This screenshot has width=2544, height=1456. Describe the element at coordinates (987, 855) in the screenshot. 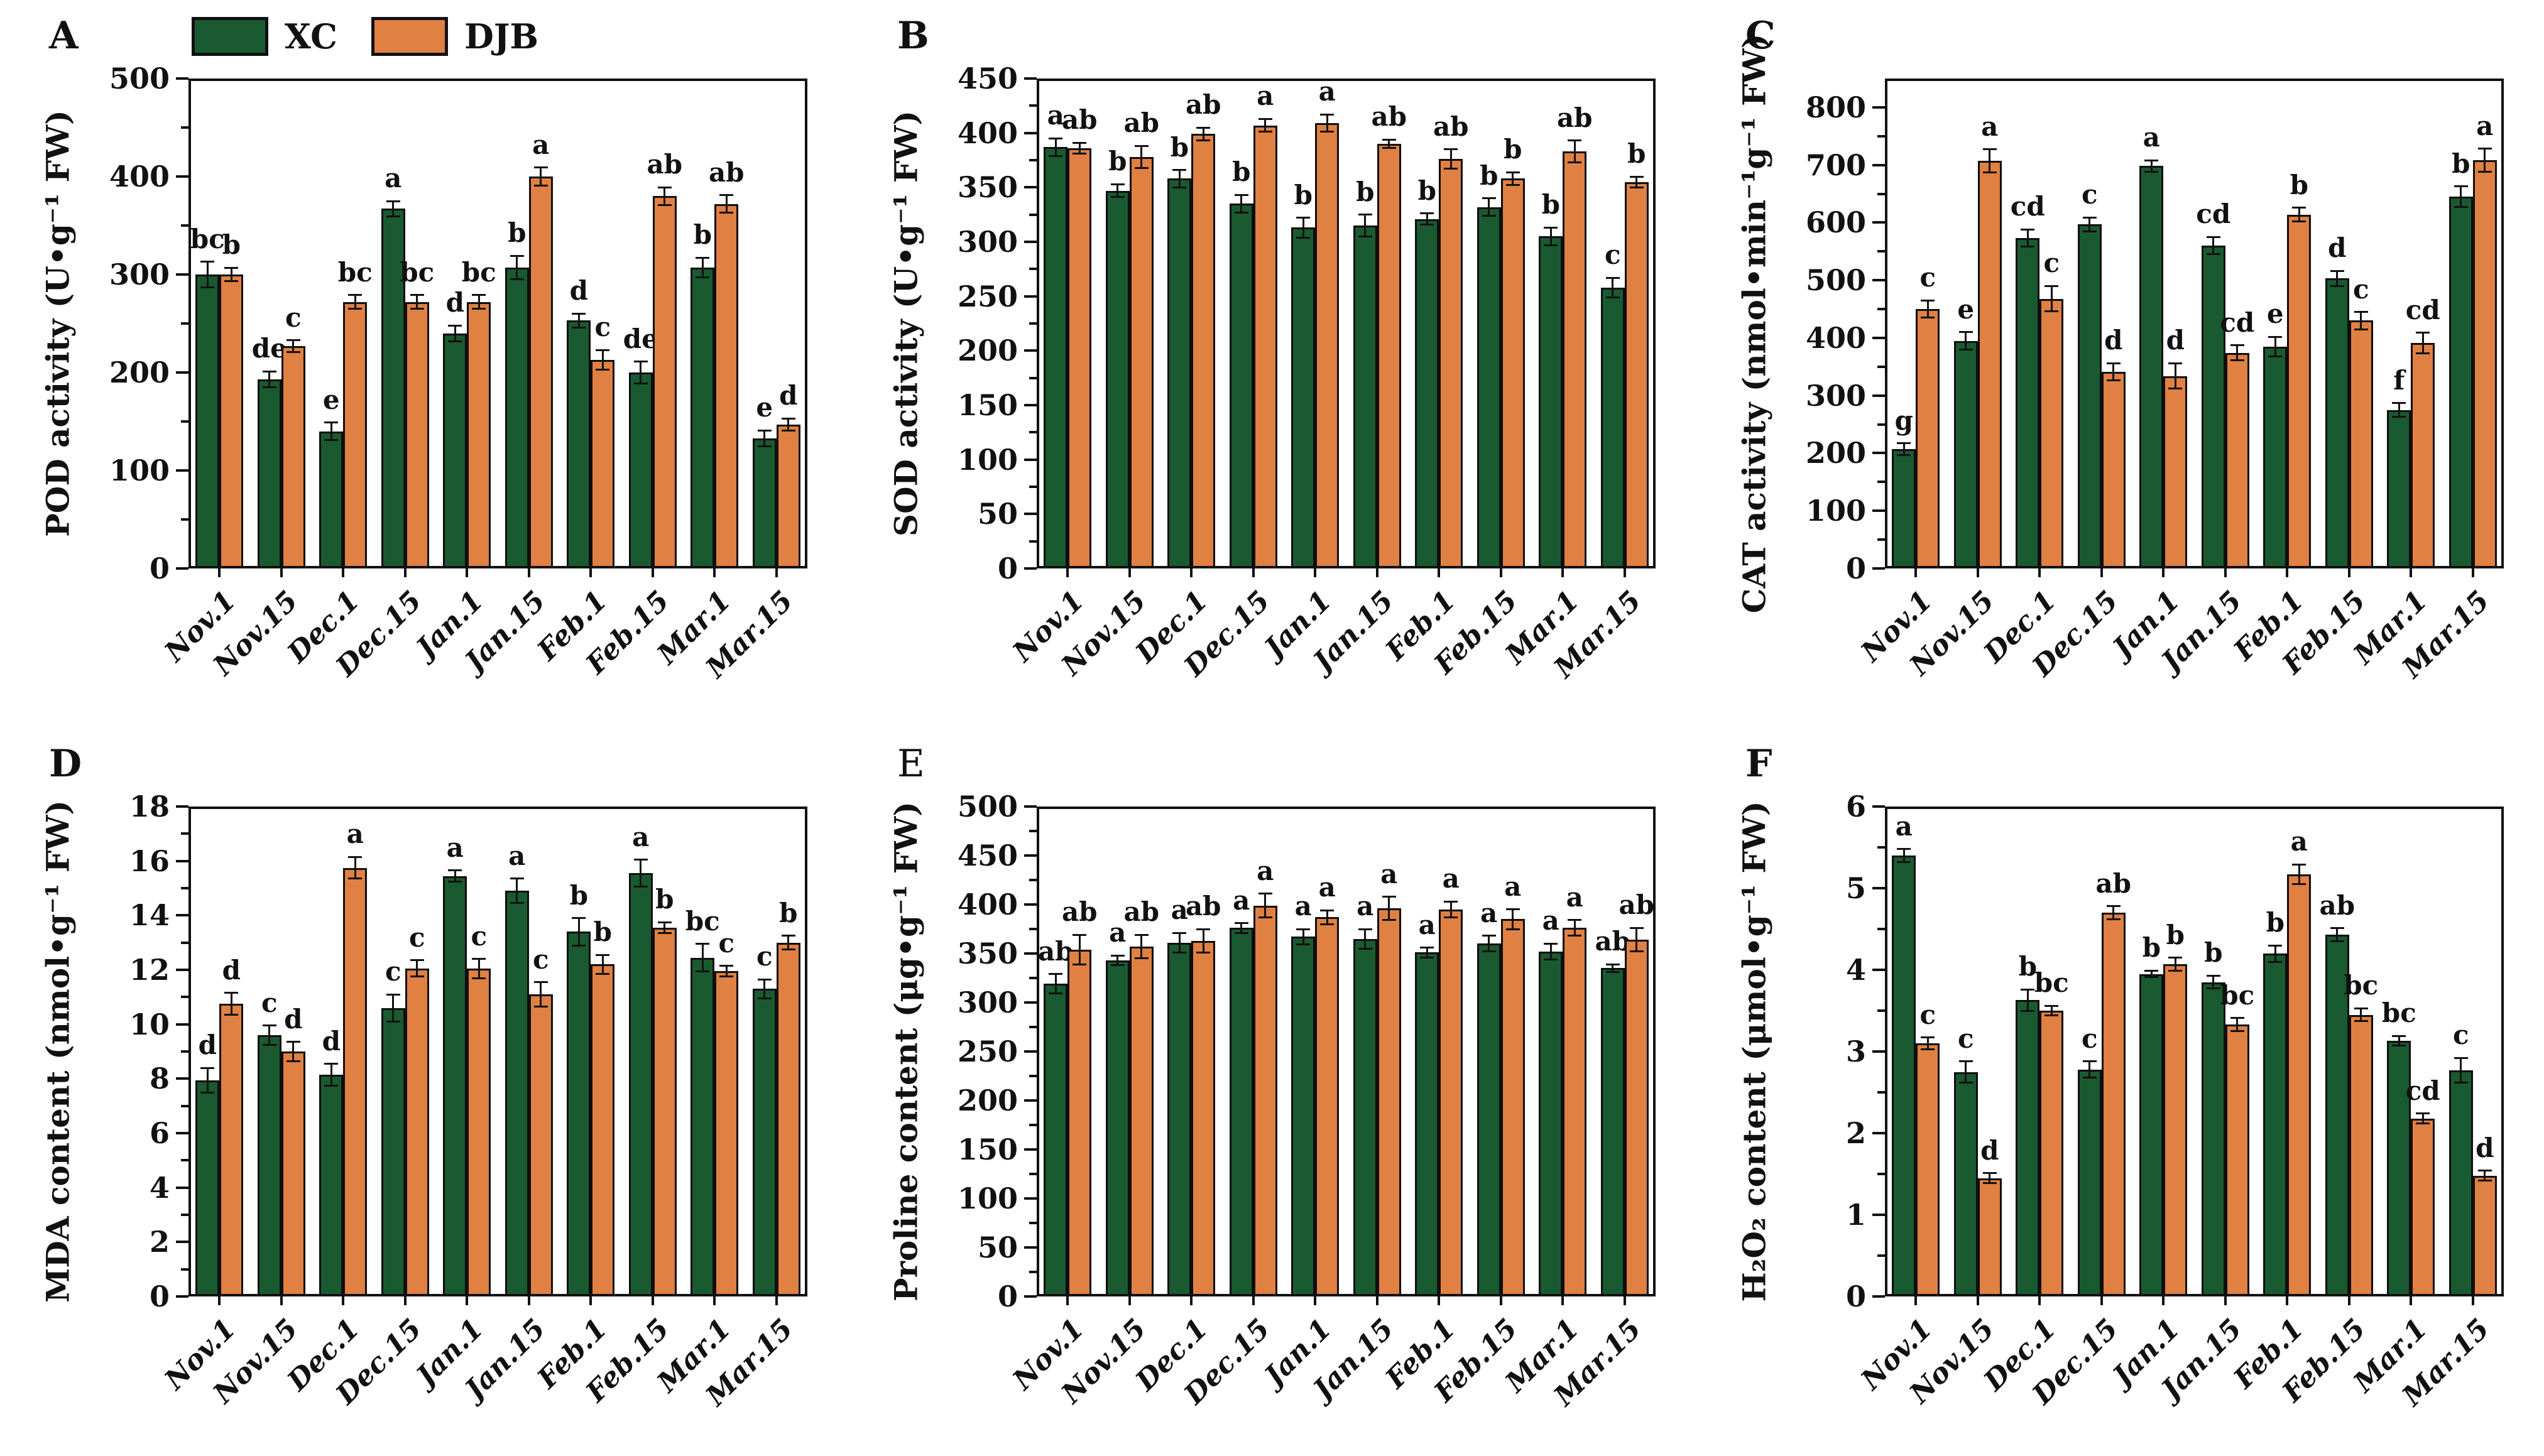

I see `y-tick-label: 450` at that location.